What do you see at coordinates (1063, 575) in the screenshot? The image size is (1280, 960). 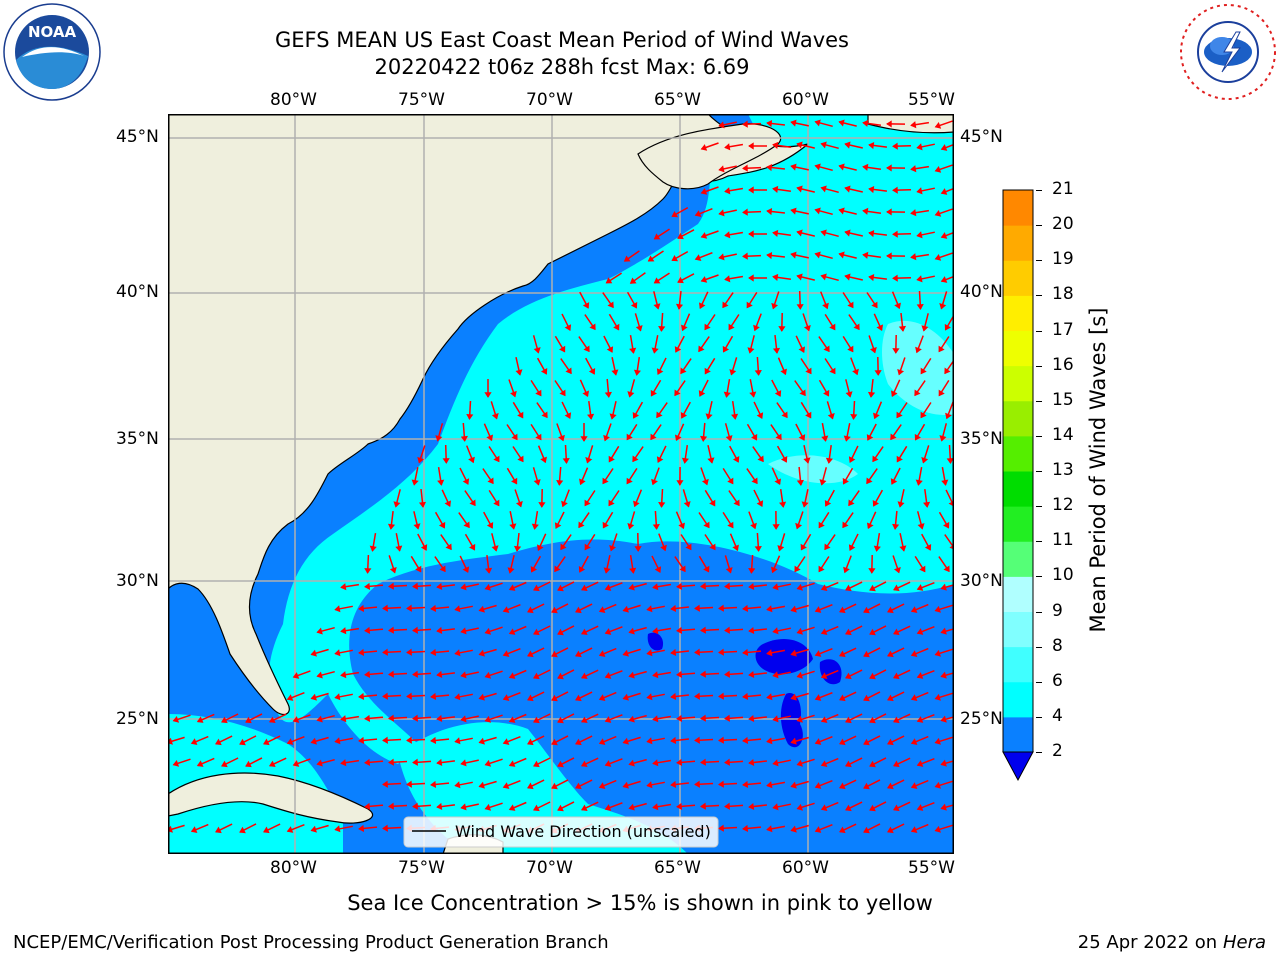 I see `colorbar-tick-label: 10` at bounding box center [1063, 575].